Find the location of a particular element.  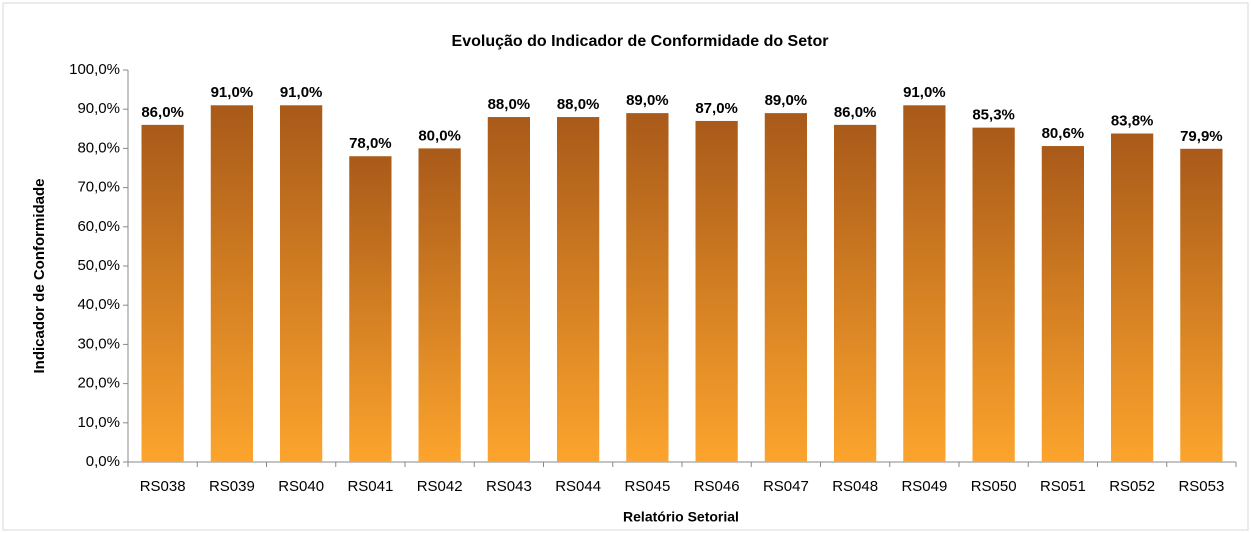

data-label: 85,3% is located at coordinates (993, 115).